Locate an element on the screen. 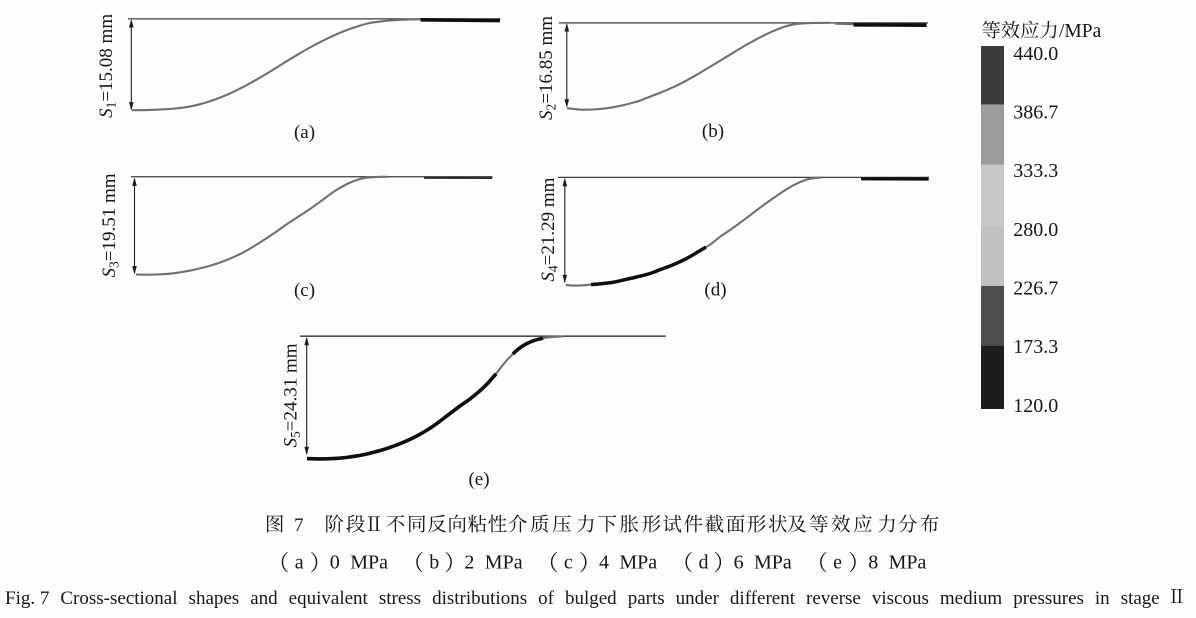  svg-text: d is located at coordinates (704, 563).